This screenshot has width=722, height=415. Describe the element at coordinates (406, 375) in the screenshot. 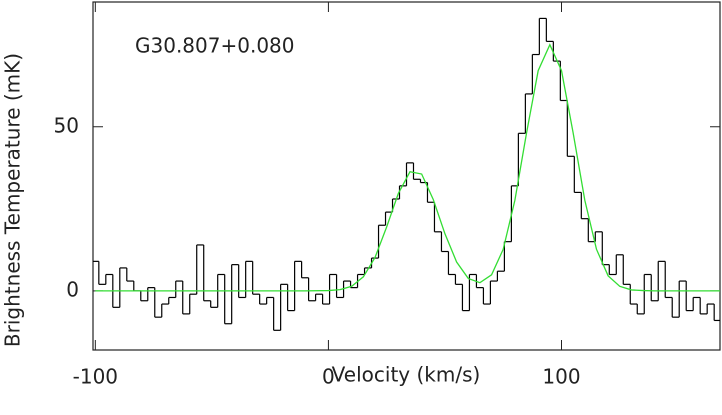

I see `x-axis-label: Velocity (km/s)` at that location.